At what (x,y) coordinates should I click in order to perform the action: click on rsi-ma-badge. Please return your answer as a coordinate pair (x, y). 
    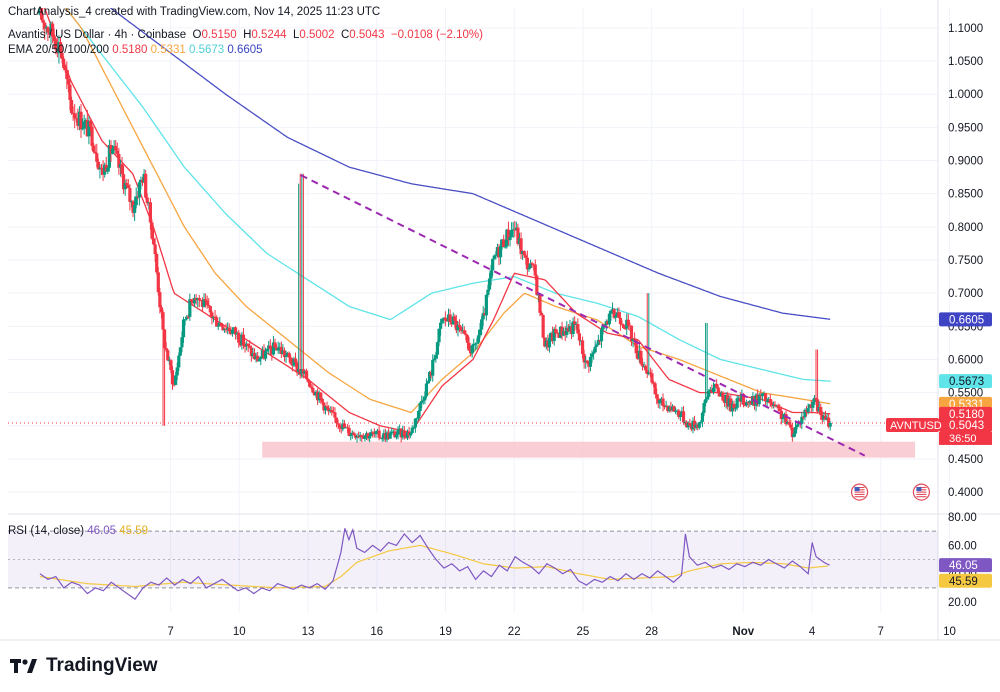
    Looking at the image, I should click on (965, 580).